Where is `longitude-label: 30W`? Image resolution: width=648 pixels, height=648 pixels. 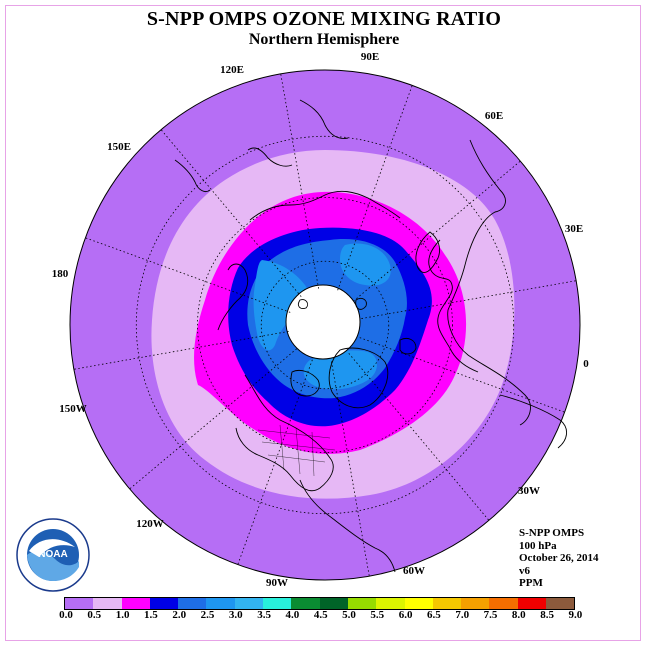 longitude-label: 30W is located at coordinates (529, 491).